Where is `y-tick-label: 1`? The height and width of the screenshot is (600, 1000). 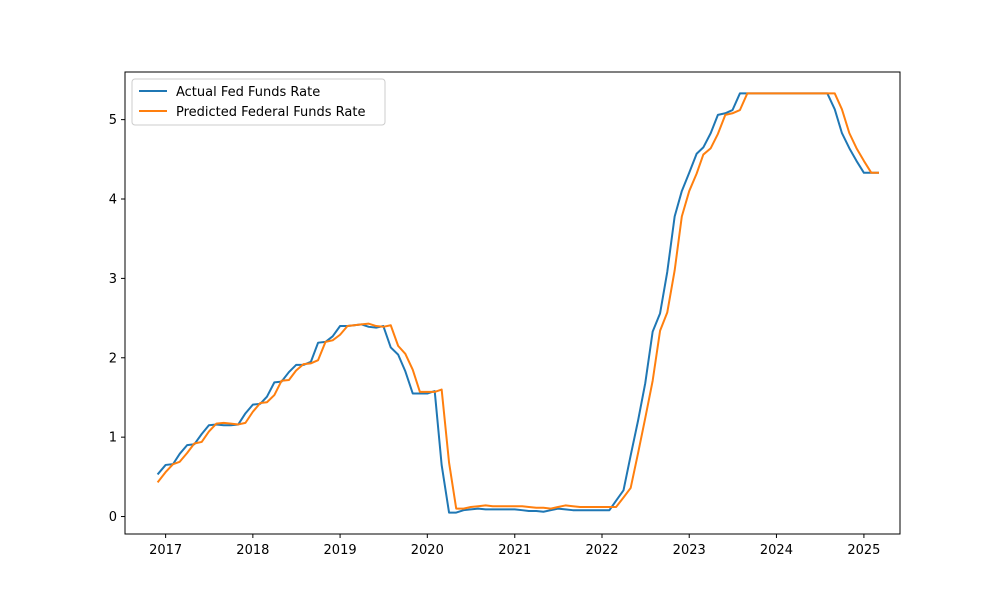 y-tick-label: 1 is located at coordinates (113, 438).